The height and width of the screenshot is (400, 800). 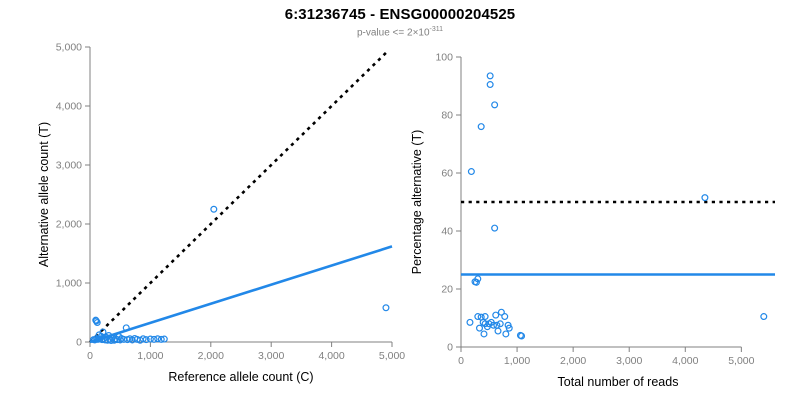 I want to click on subtitle-exponent: -311, so click(x=436, y=29).